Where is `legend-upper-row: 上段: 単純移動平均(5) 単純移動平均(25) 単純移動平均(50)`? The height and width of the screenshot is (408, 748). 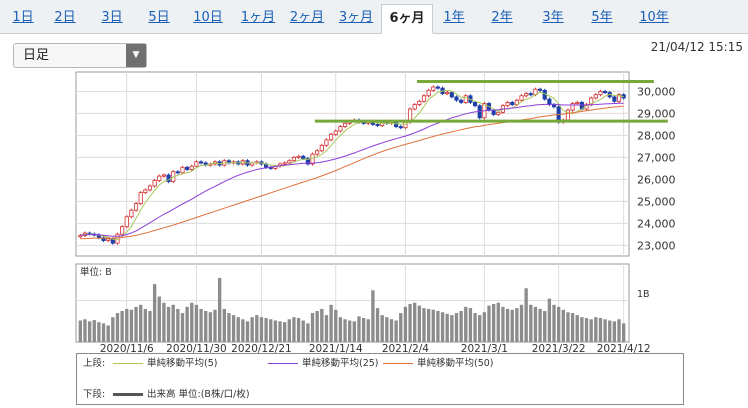 legend-upper-row: 上段: 単純移動平均(5) 単純移動平均(25) 単純移動平均(50) is located at coordinates (288, 364).